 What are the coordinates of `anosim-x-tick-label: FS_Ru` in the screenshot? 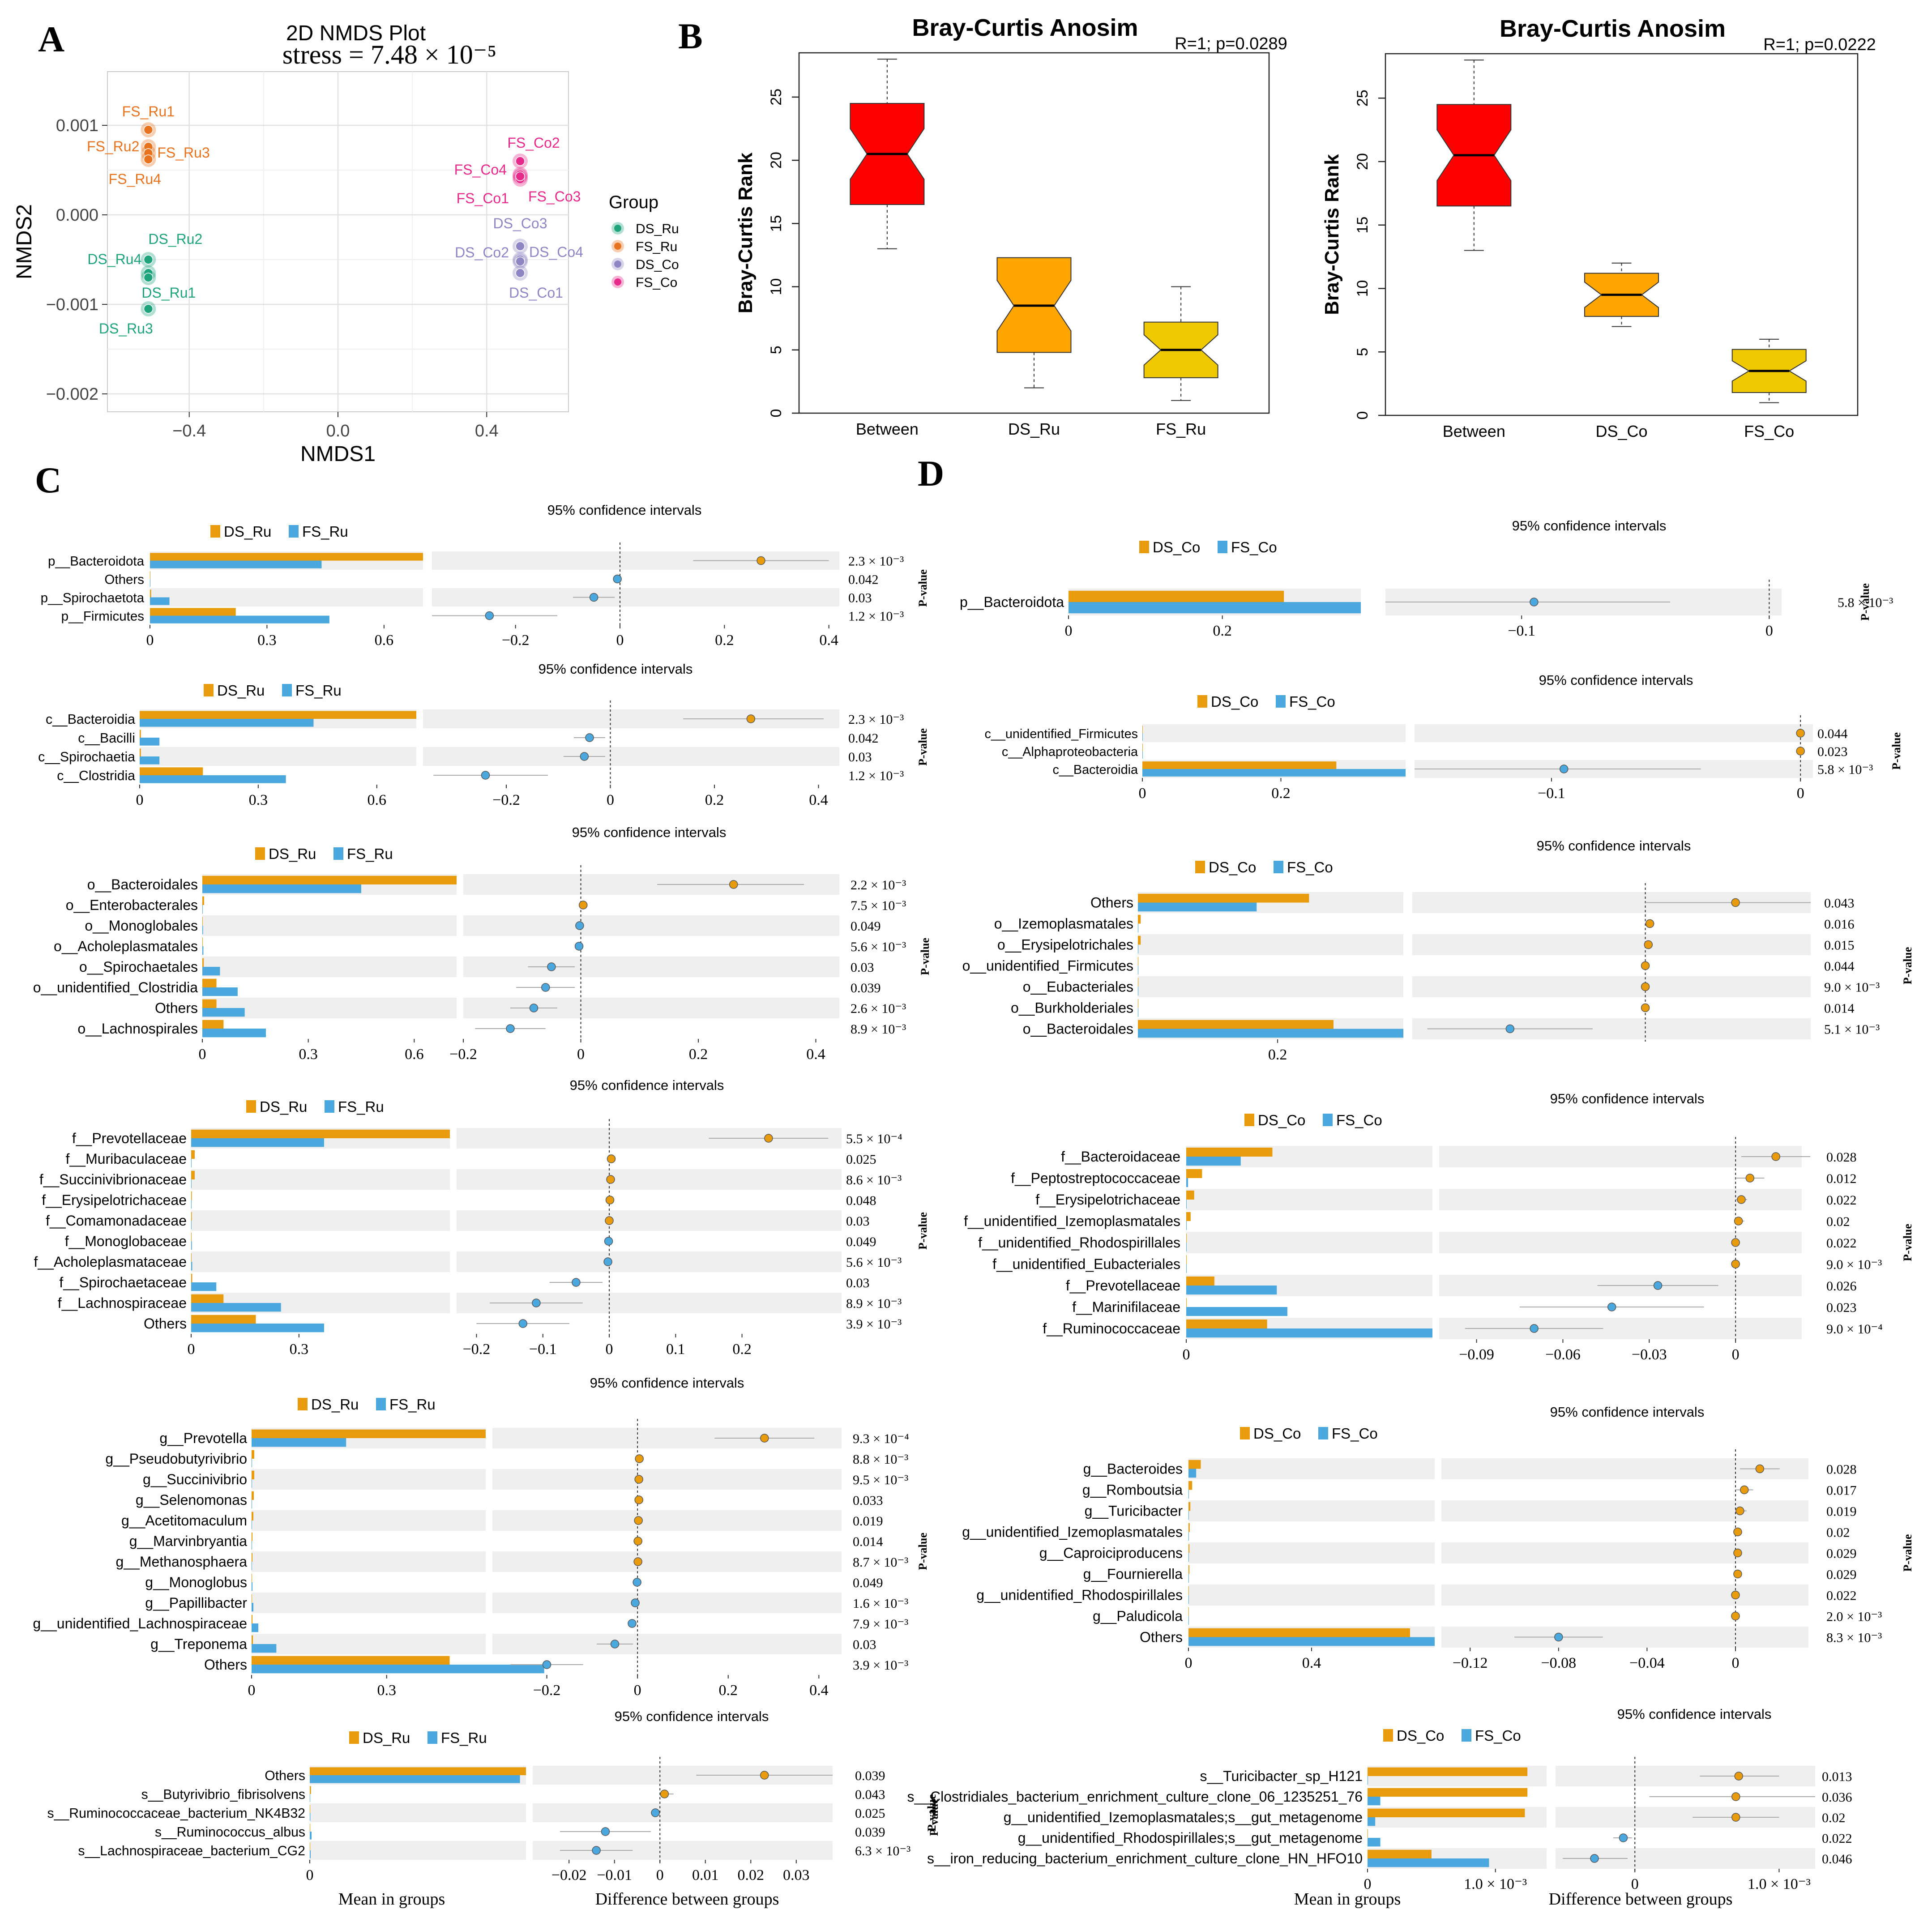 It's located at (1181, 429).